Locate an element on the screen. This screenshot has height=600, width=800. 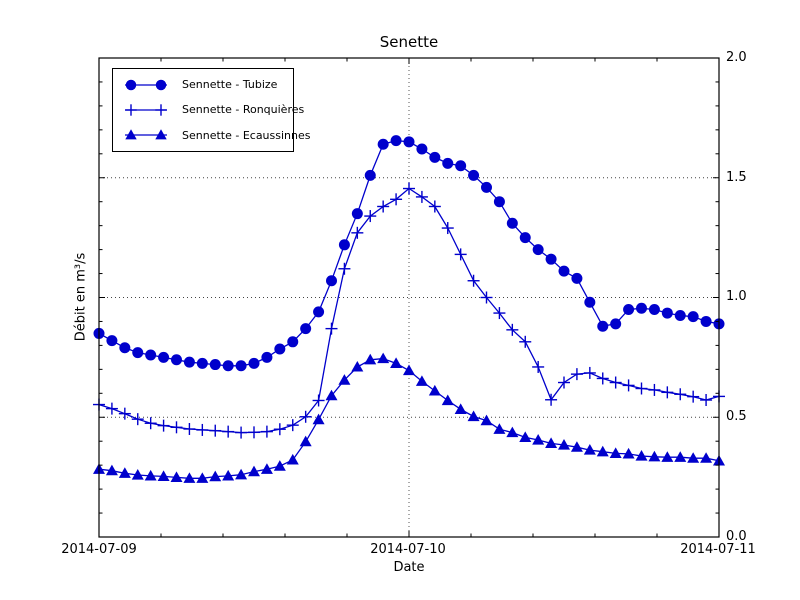
y-tick-label: 1.5 is located at coordinates (736, 177).